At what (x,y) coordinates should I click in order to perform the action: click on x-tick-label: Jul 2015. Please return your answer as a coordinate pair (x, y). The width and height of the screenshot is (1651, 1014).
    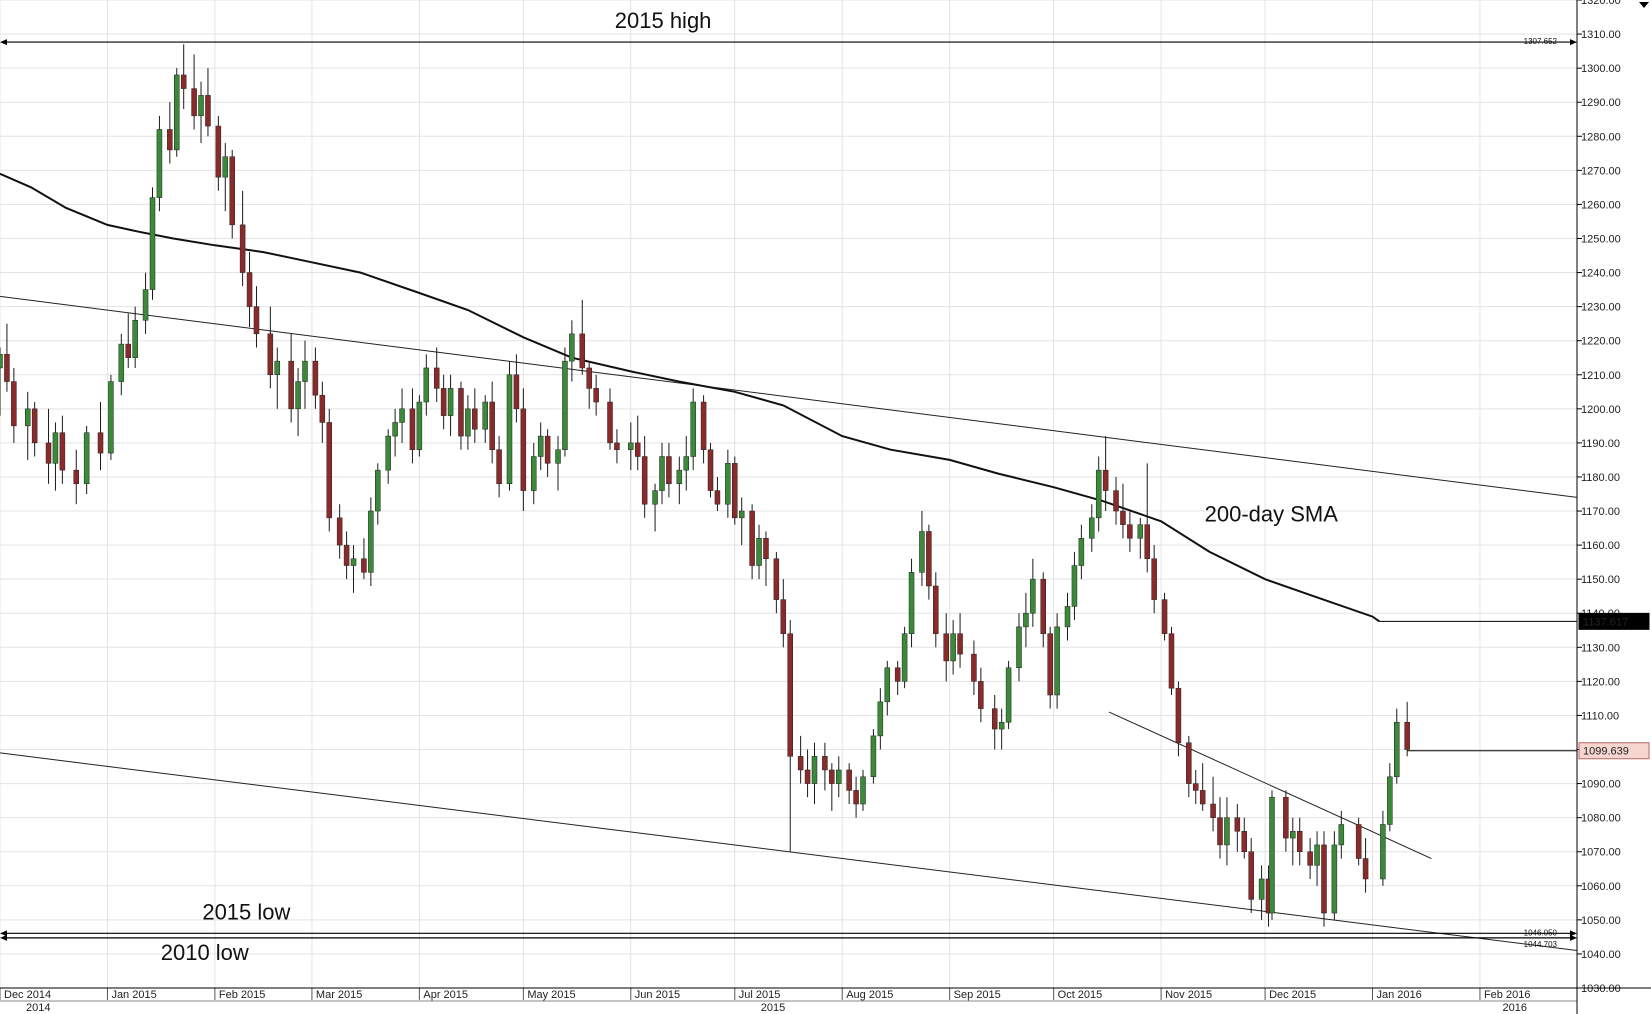
    Looking at the image, I should click on (760, 995).